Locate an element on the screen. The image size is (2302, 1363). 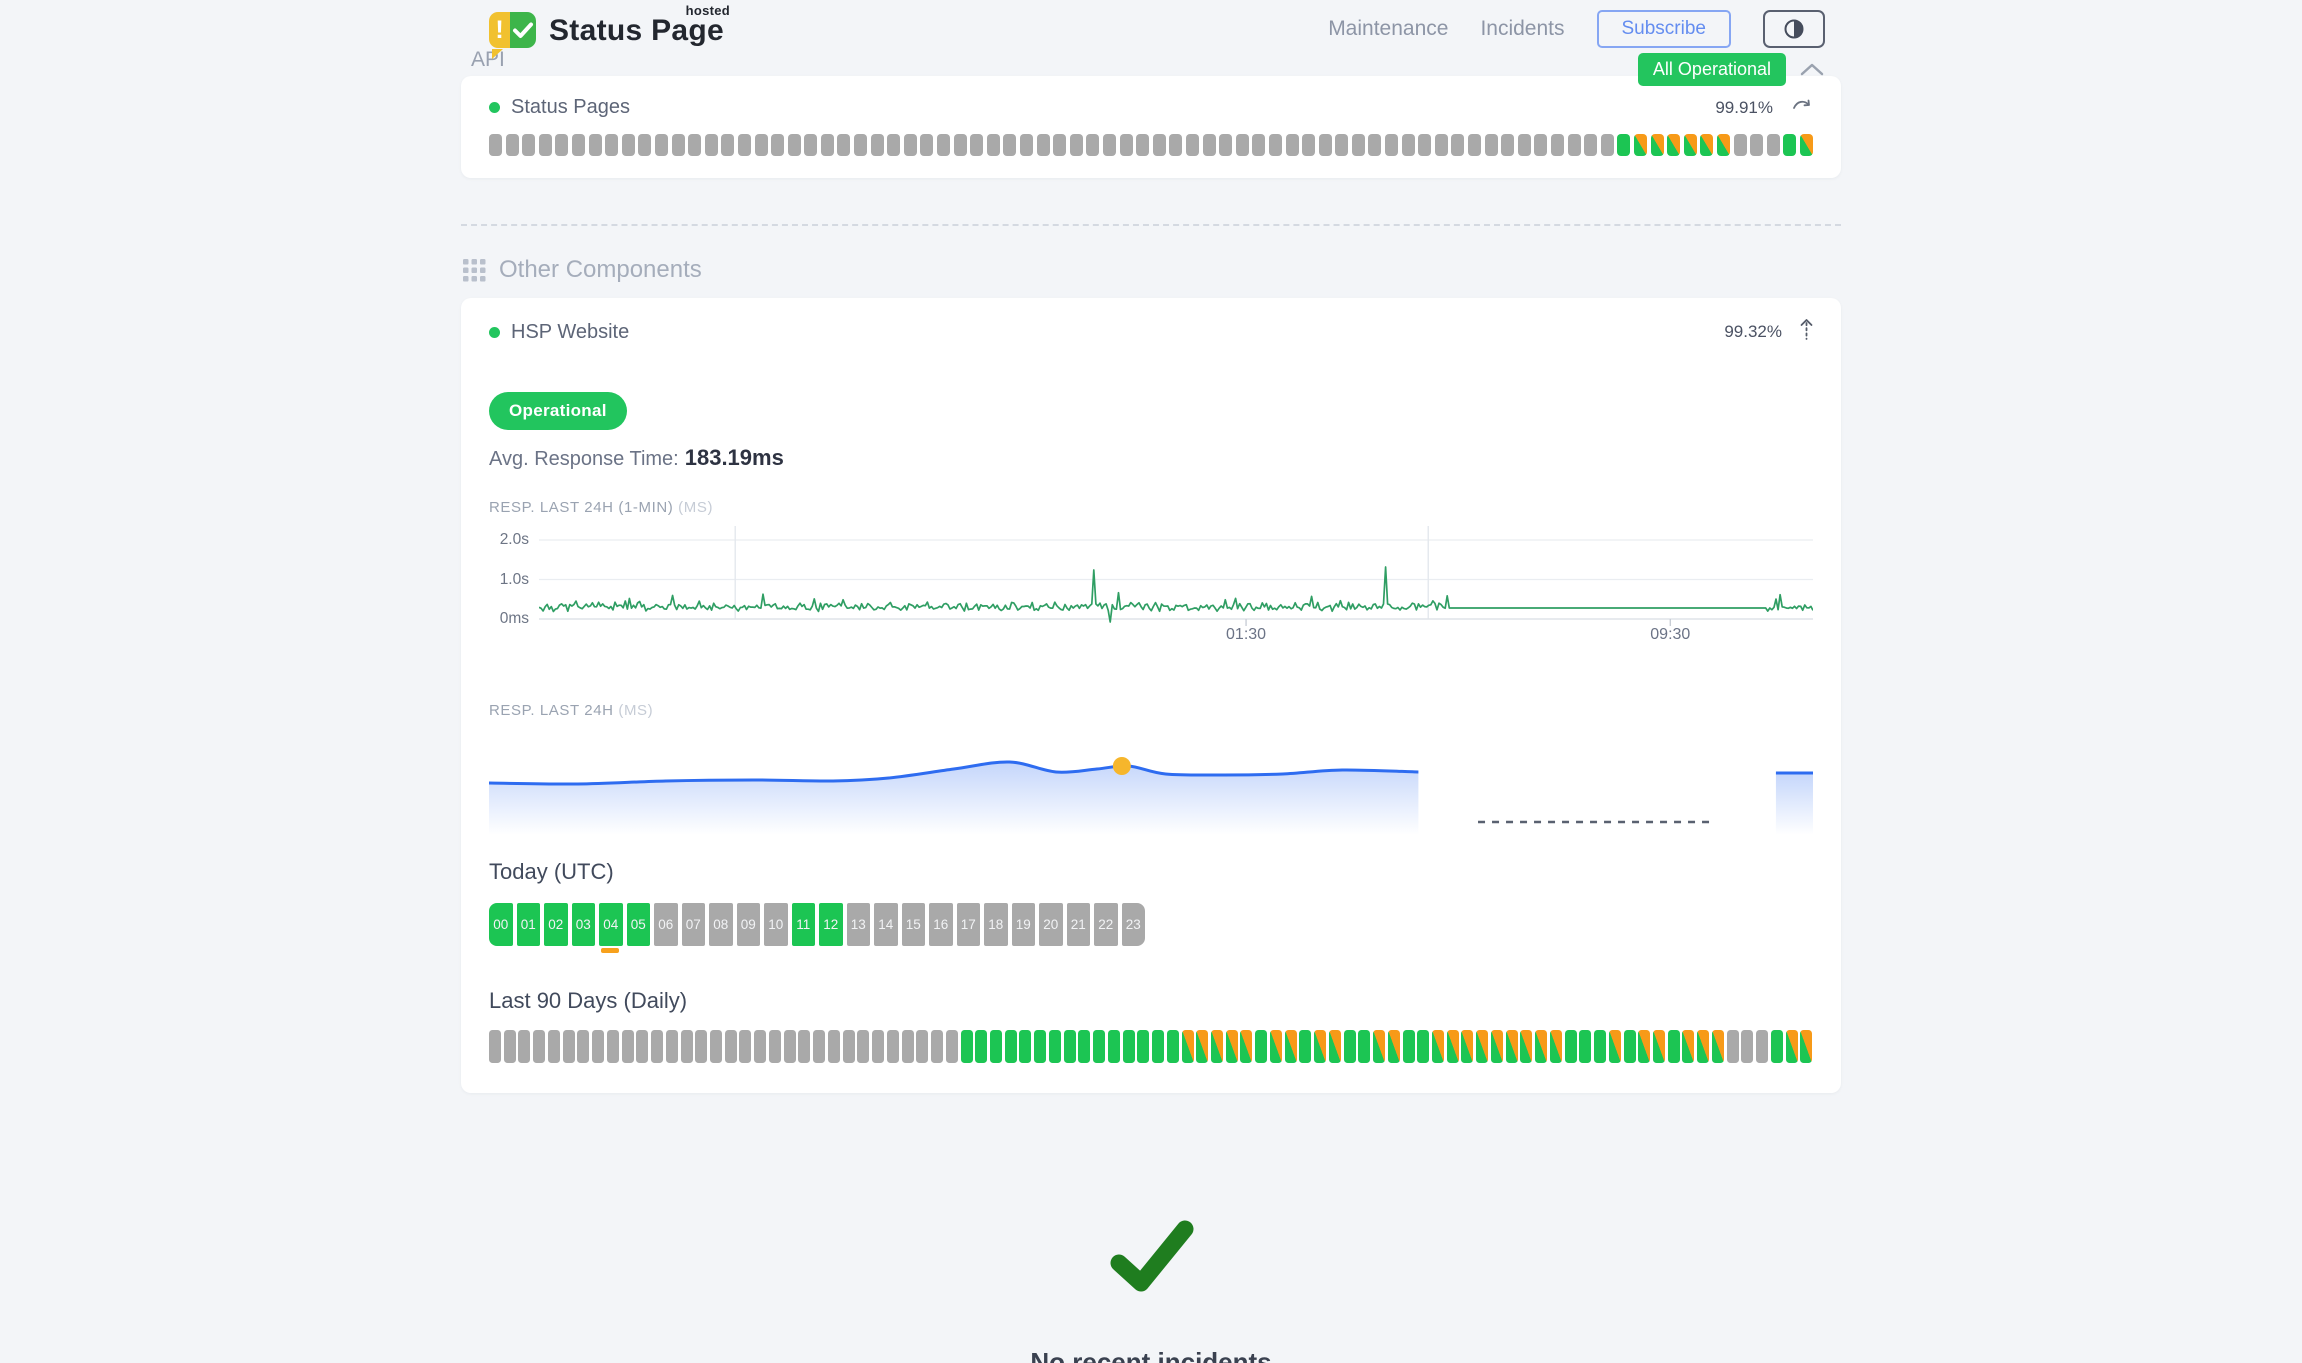
hour-cell-14: 14 is located at coordinates (886, 924).